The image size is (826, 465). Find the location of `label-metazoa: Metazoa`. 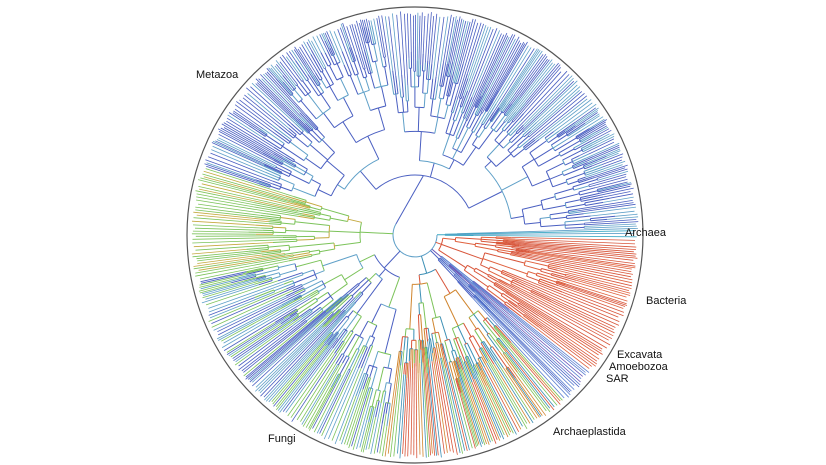

label-metazoa: Metazoa is located at coordinates (217, 75).